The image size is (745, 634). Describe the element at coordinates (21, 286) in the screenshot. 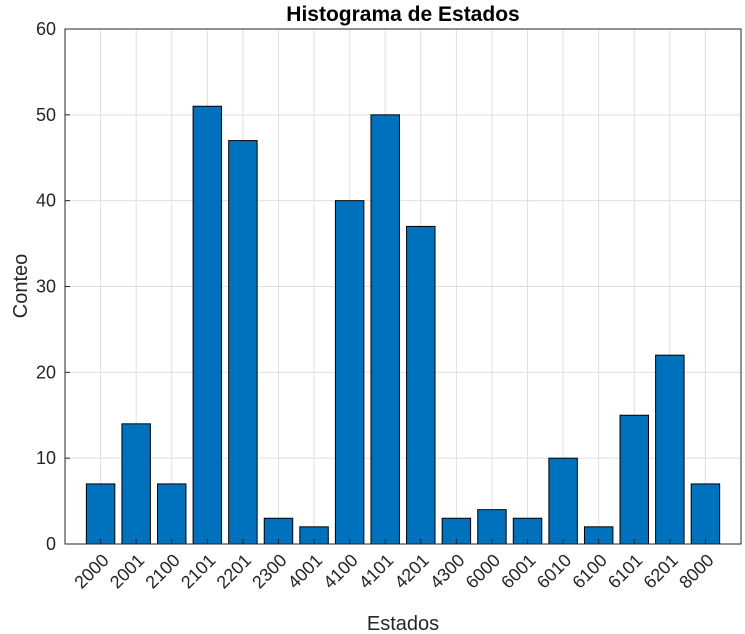

I see `y-axis-label: Conteo` at that location.